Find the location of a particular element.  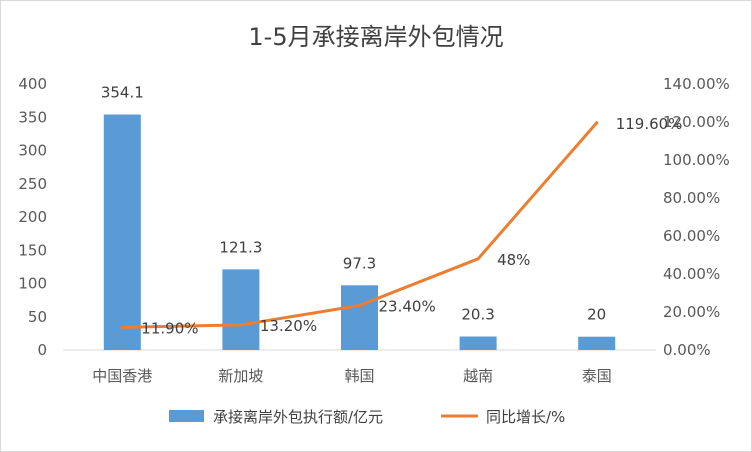

bar-value-label: 121.3 is located at coordinates (240, 247).